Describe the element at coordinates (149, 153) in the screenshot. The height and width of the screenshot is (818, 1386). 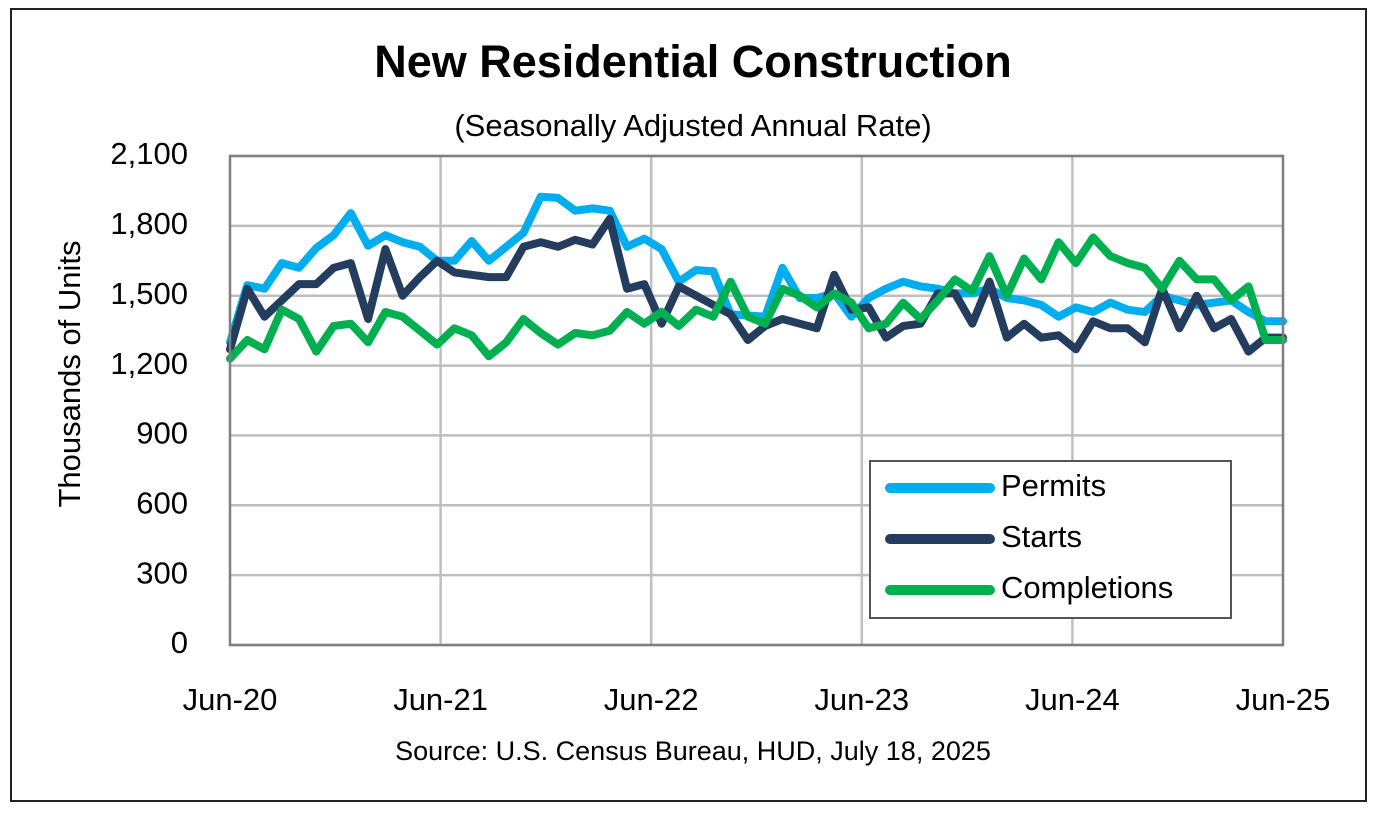
I see `y-tick-label: 2,100` at that location.